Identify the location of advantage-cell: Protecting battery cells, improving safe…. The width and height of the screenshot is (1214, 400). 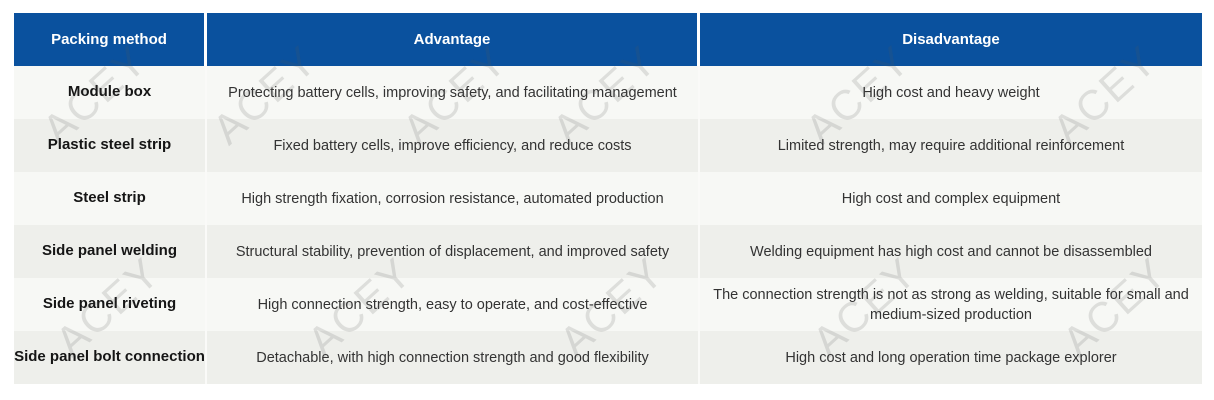
(453, 92).